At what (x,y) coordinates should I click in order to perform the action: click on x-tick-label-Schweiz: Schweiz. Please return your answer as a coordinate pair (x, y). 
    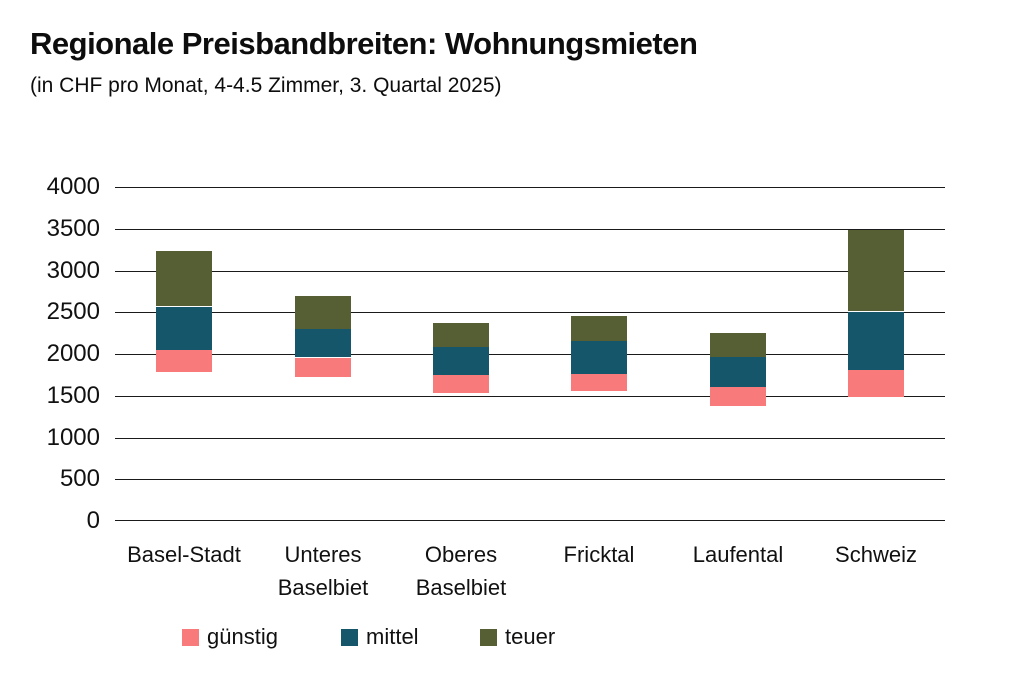
    Looking at the image, I should click on (876, 554).